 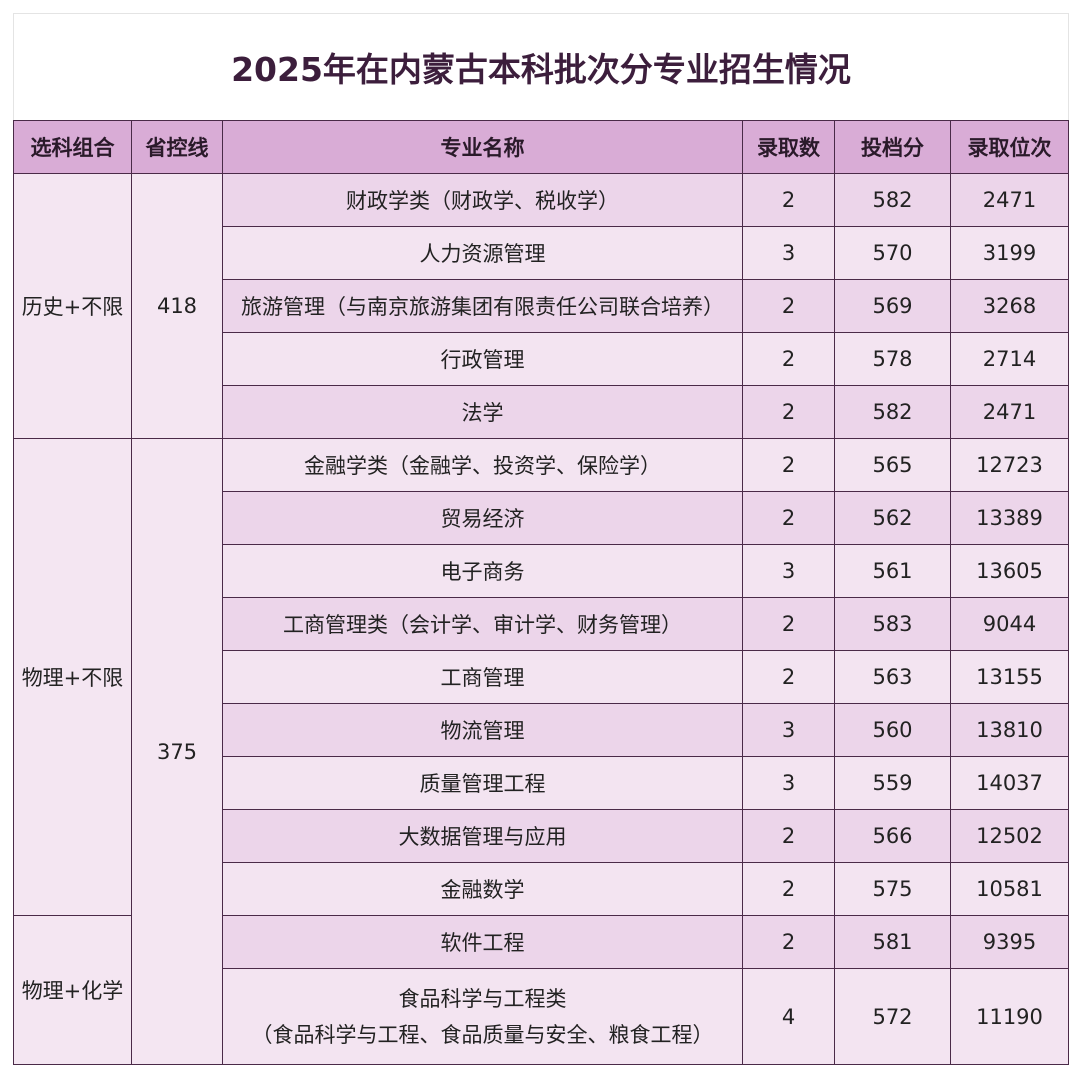 What do you see at coordinates (177, 147) in the screenshot?
I see `column-header: 省控线` at bounding box center [177, 147].